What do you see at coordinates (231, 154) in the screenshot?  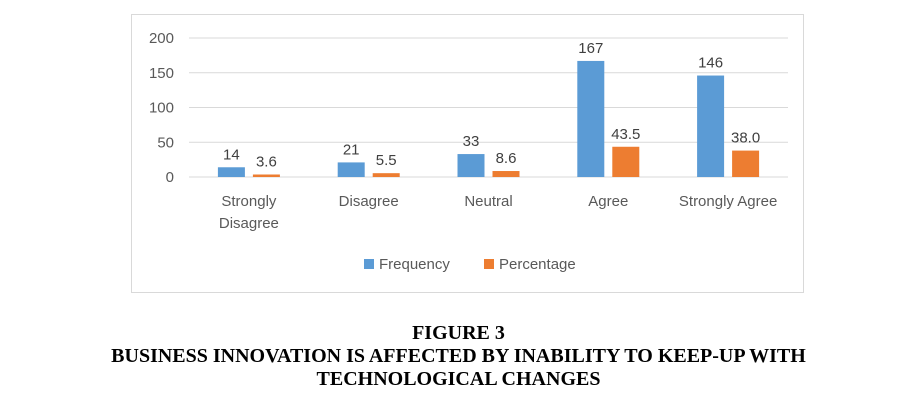 I see `data-label: 14` at bounding box center [231, 154].